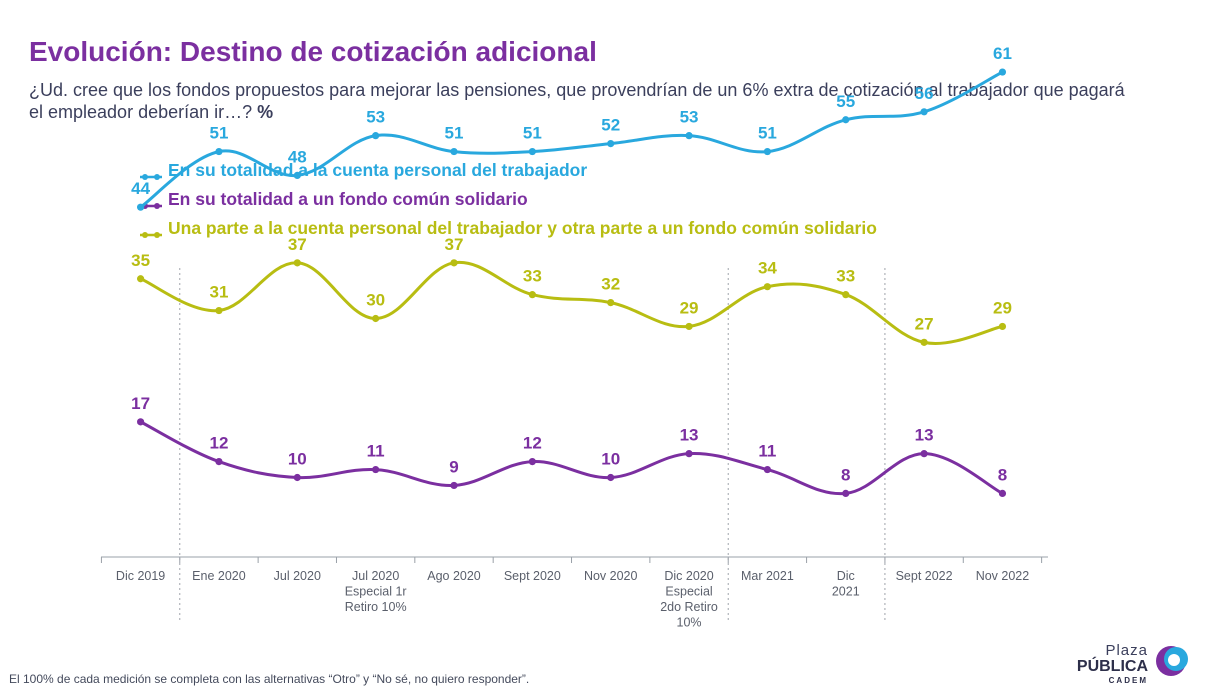 The height and width of the screenshot is (696, 1210). Describe the element at coordinates (924, 323) in the screenshot. I see `data-label: 27` at that location.